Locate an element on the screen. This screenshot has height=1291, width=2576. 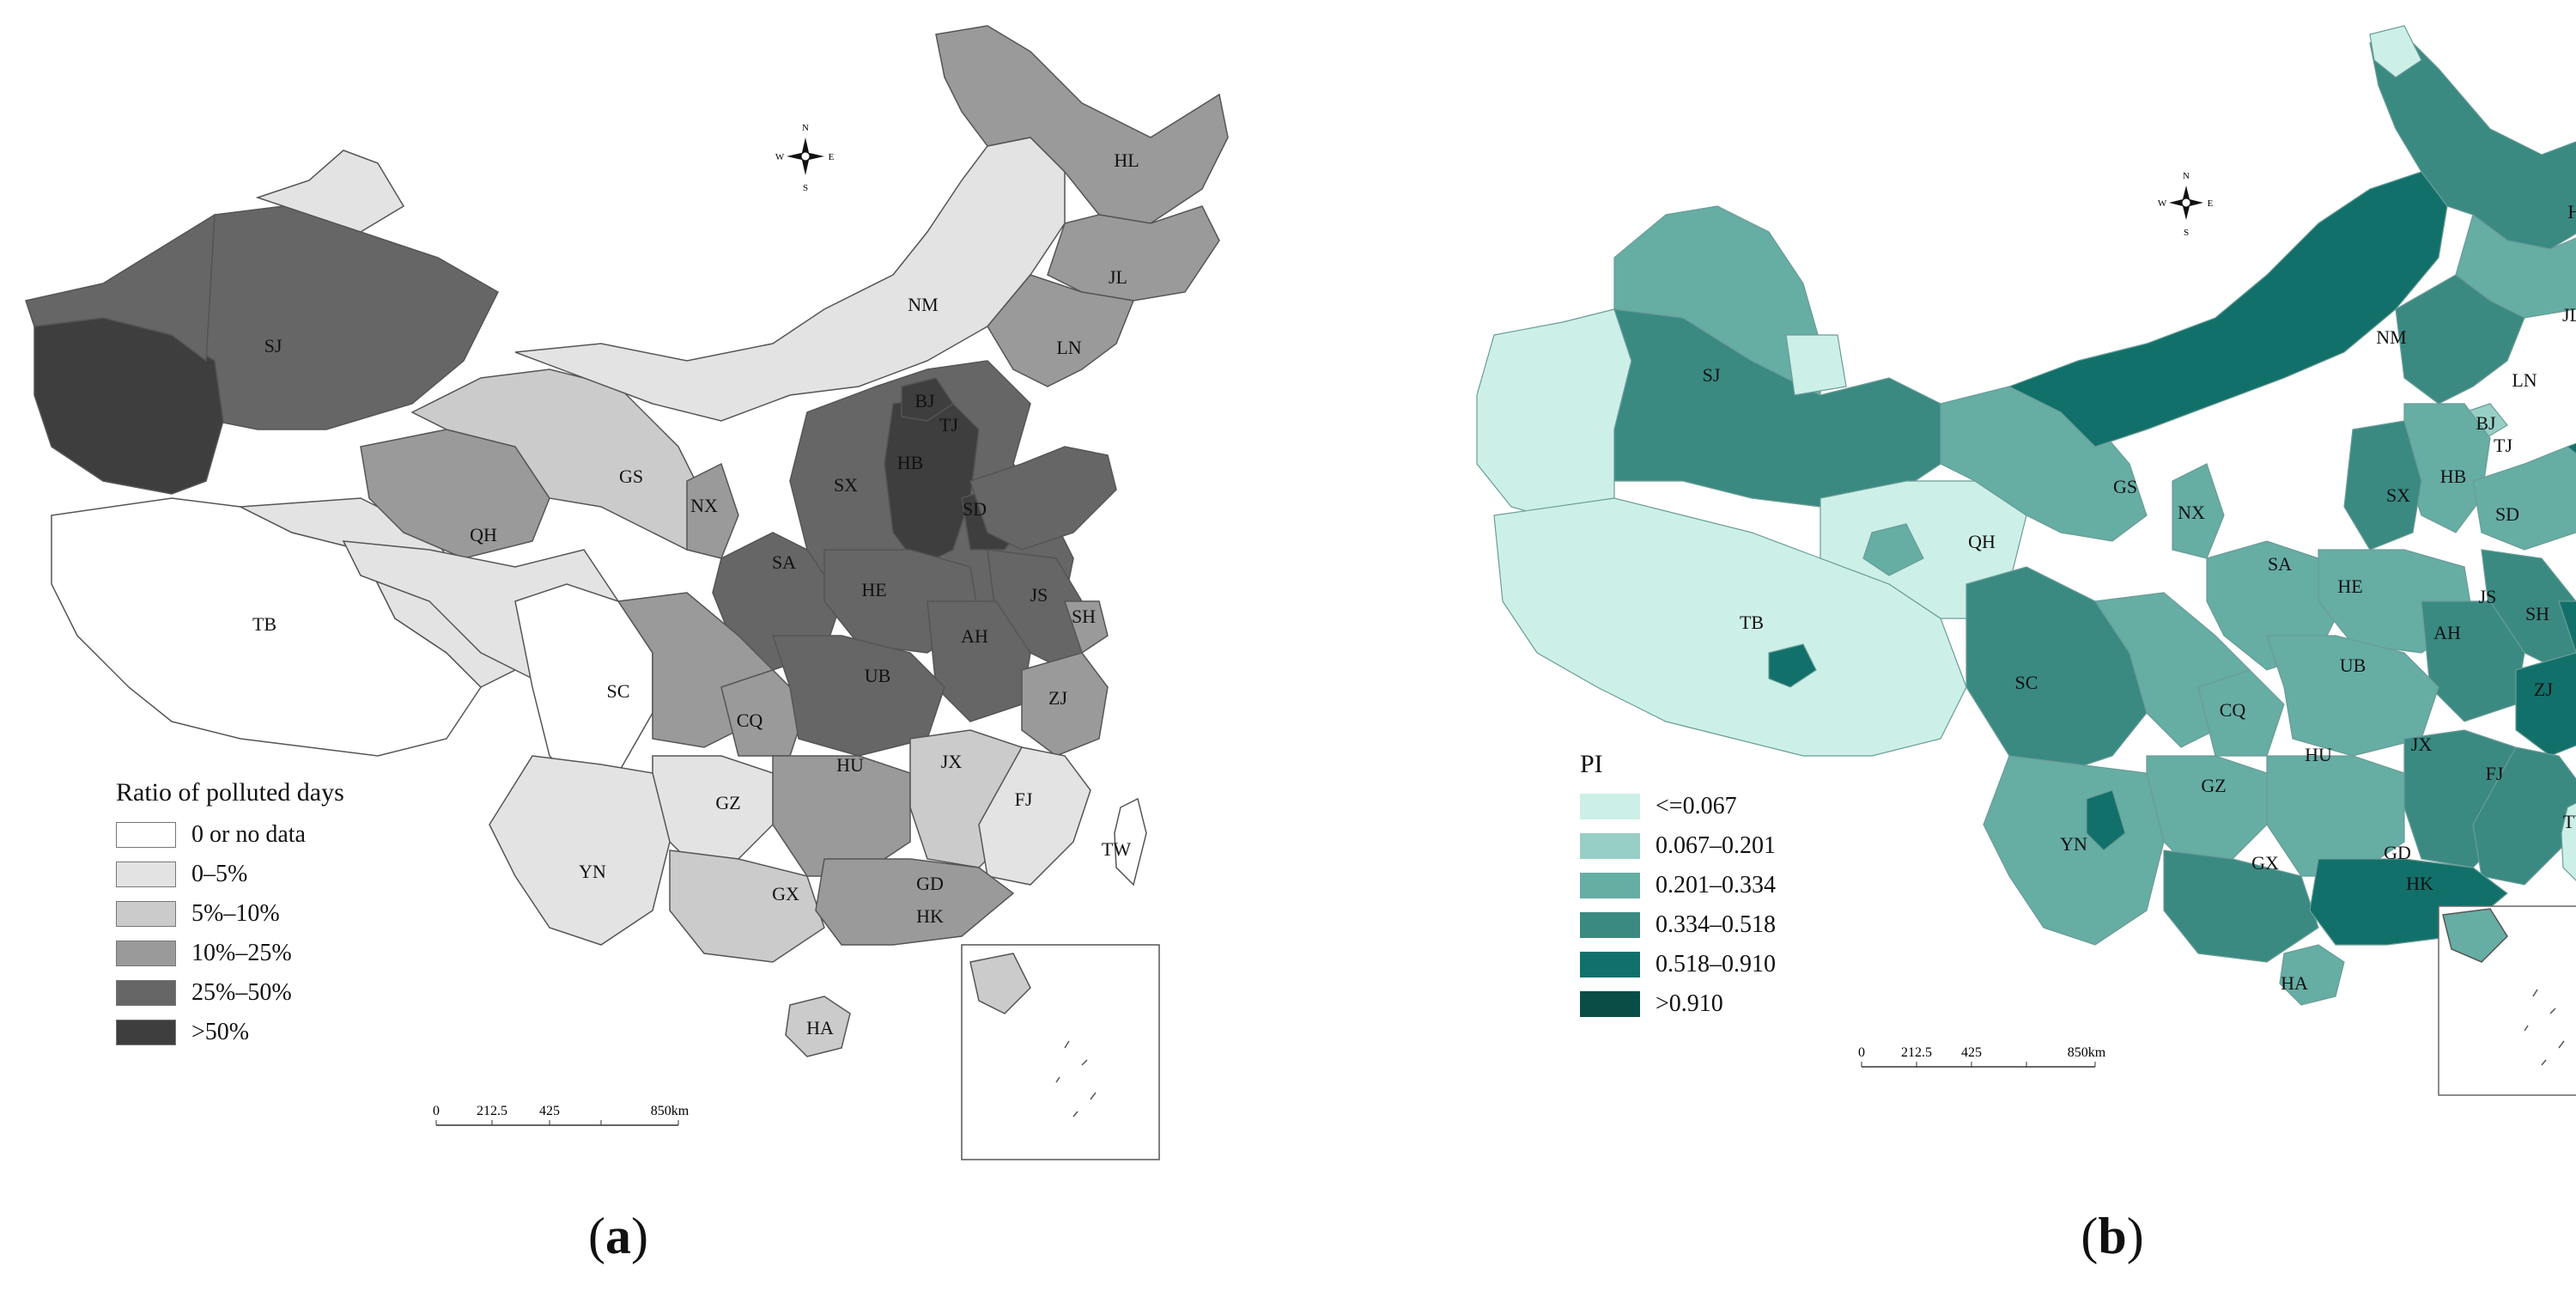
region-ha is located at coordinates (2312, 975).